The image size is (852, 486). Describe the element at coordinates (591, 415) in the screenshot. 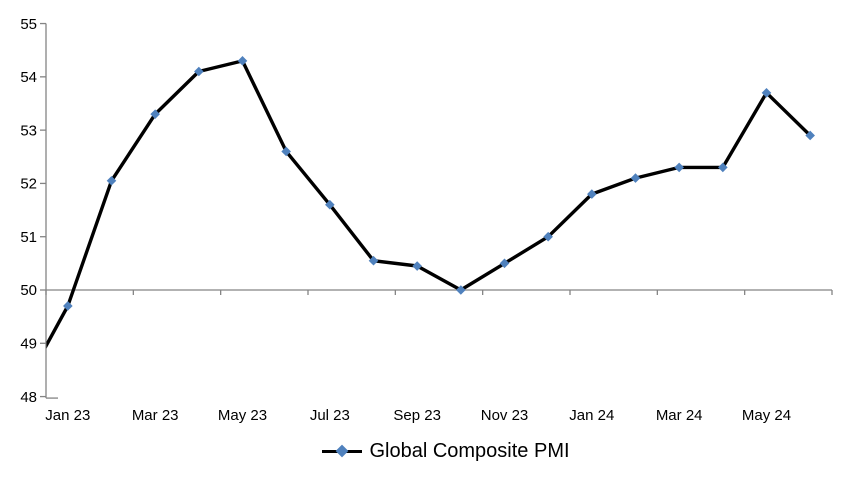

I see `x-axis-tick-label: Jan 24` at that location.